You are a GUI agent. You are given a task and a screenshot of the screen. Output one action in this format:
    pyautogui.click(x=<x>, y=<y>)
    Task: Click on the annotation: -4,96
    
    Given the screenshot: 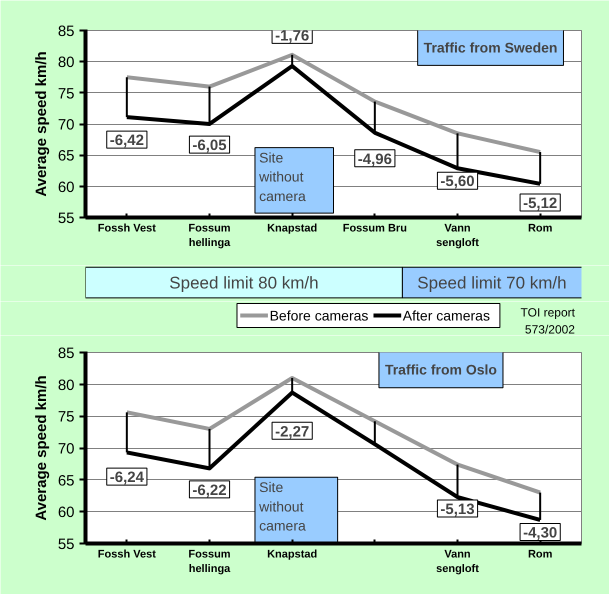 What is the action you would take?
    pyautogui.click(x=375, y=159)
    